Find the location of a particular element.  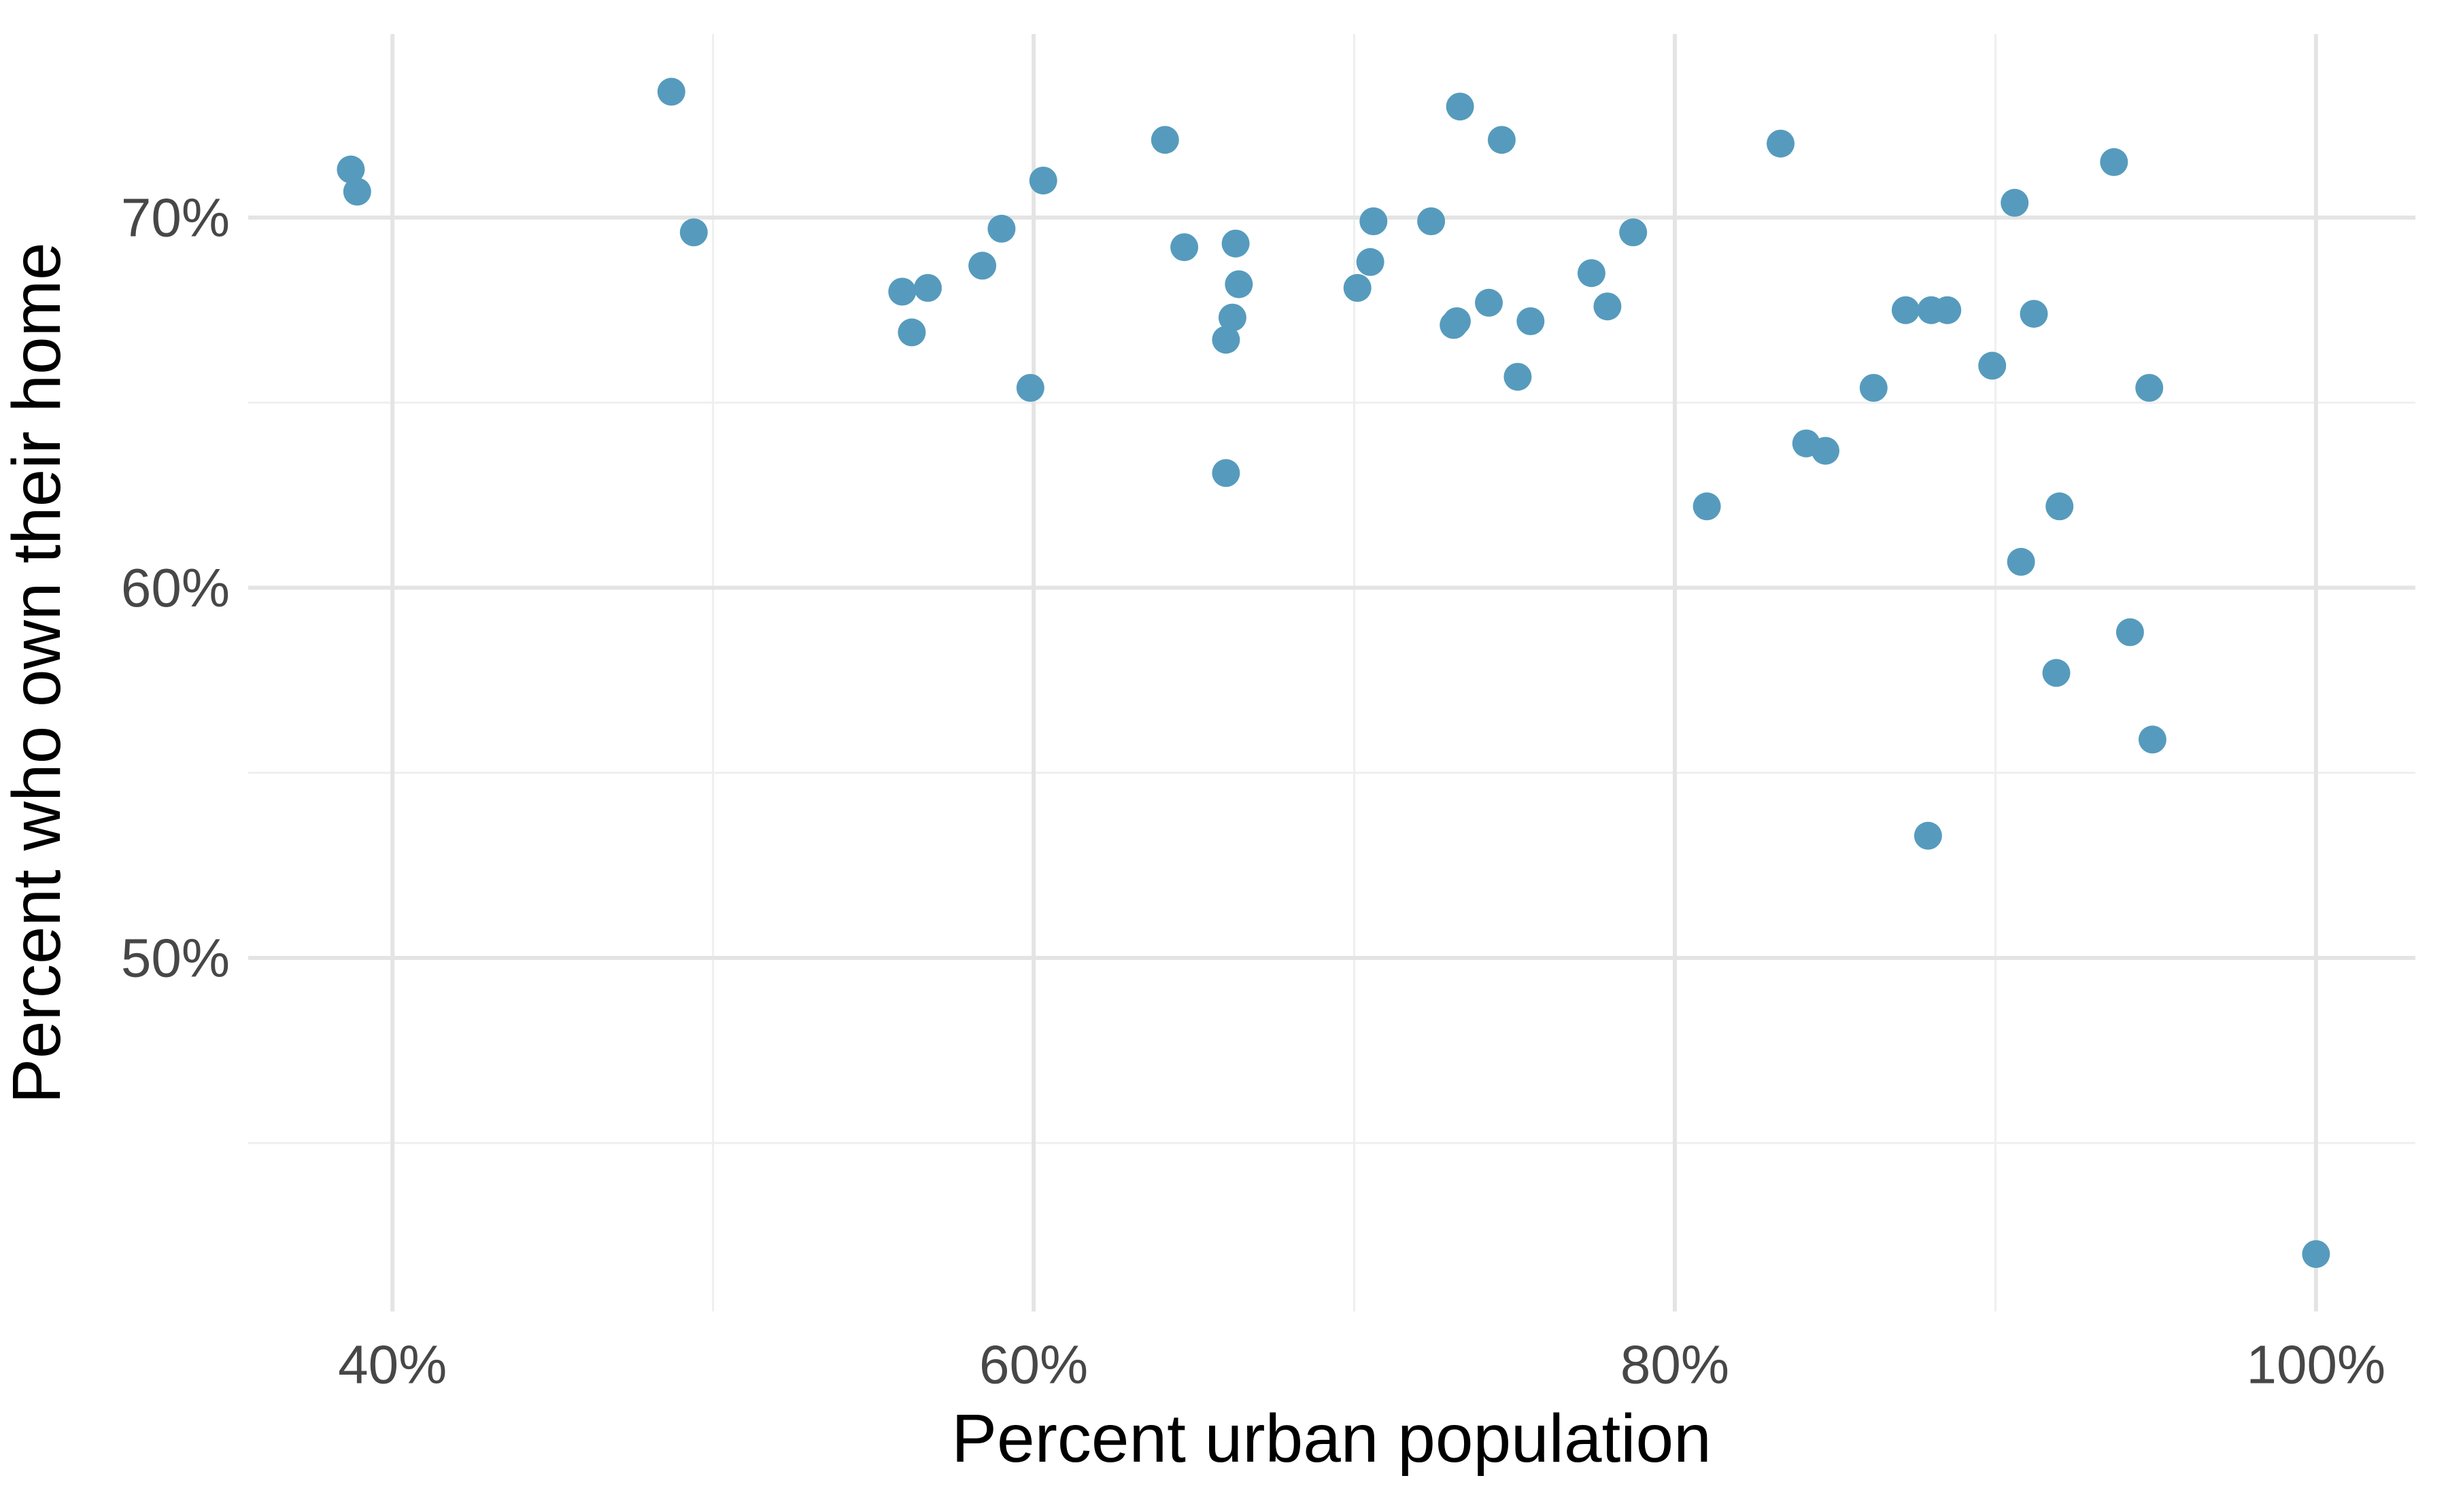

x-tick-label-100: 100% is located at coordinates (2317, 1365).